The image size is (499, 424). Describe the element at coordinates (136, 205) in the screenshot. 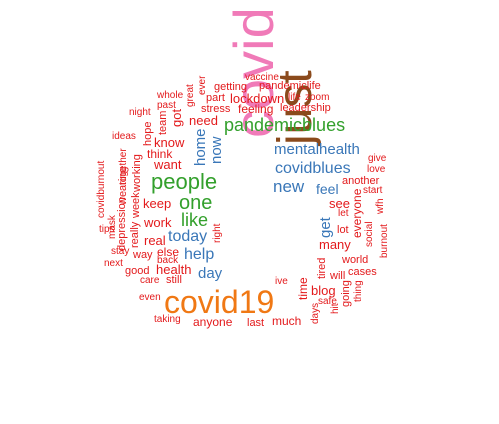

I see `word: week` at that location.